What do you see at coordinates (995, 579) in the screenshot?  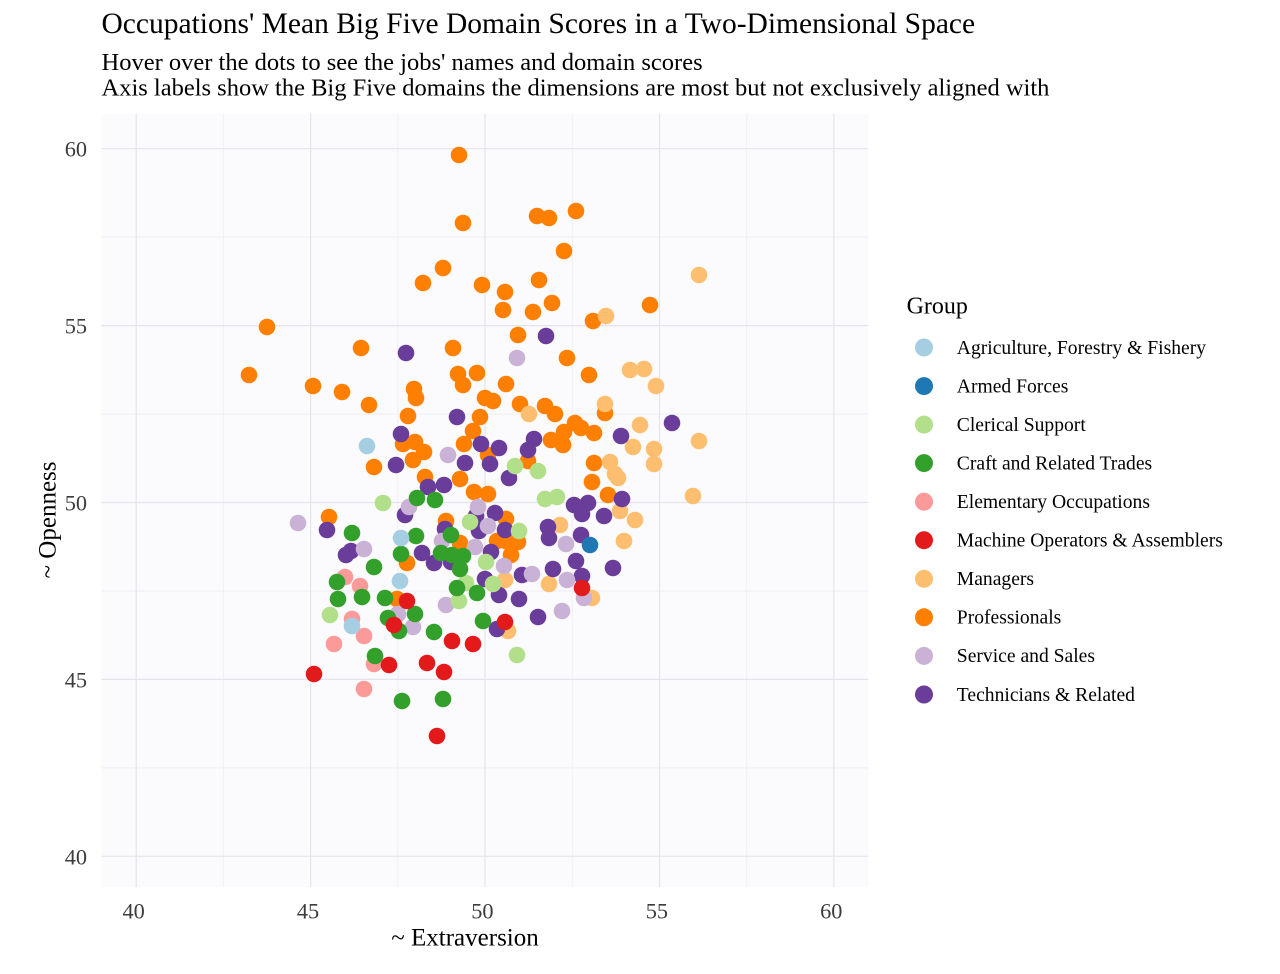 I see `svg-text: Managers` at bounding box center [995, 579].